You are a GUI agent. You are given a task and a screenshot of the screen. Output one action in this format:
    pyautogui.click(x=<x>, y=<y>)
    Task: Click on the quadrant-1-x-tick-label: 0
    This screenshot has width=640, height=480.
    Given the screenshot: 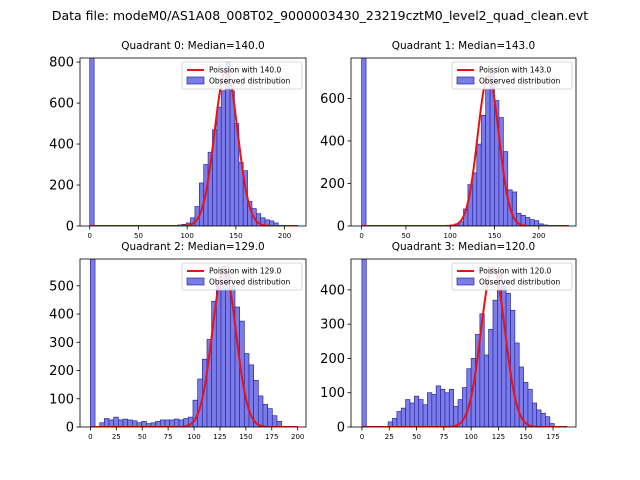 What is the action you would take?
    pyautogui.click(x=361, y=236)
    